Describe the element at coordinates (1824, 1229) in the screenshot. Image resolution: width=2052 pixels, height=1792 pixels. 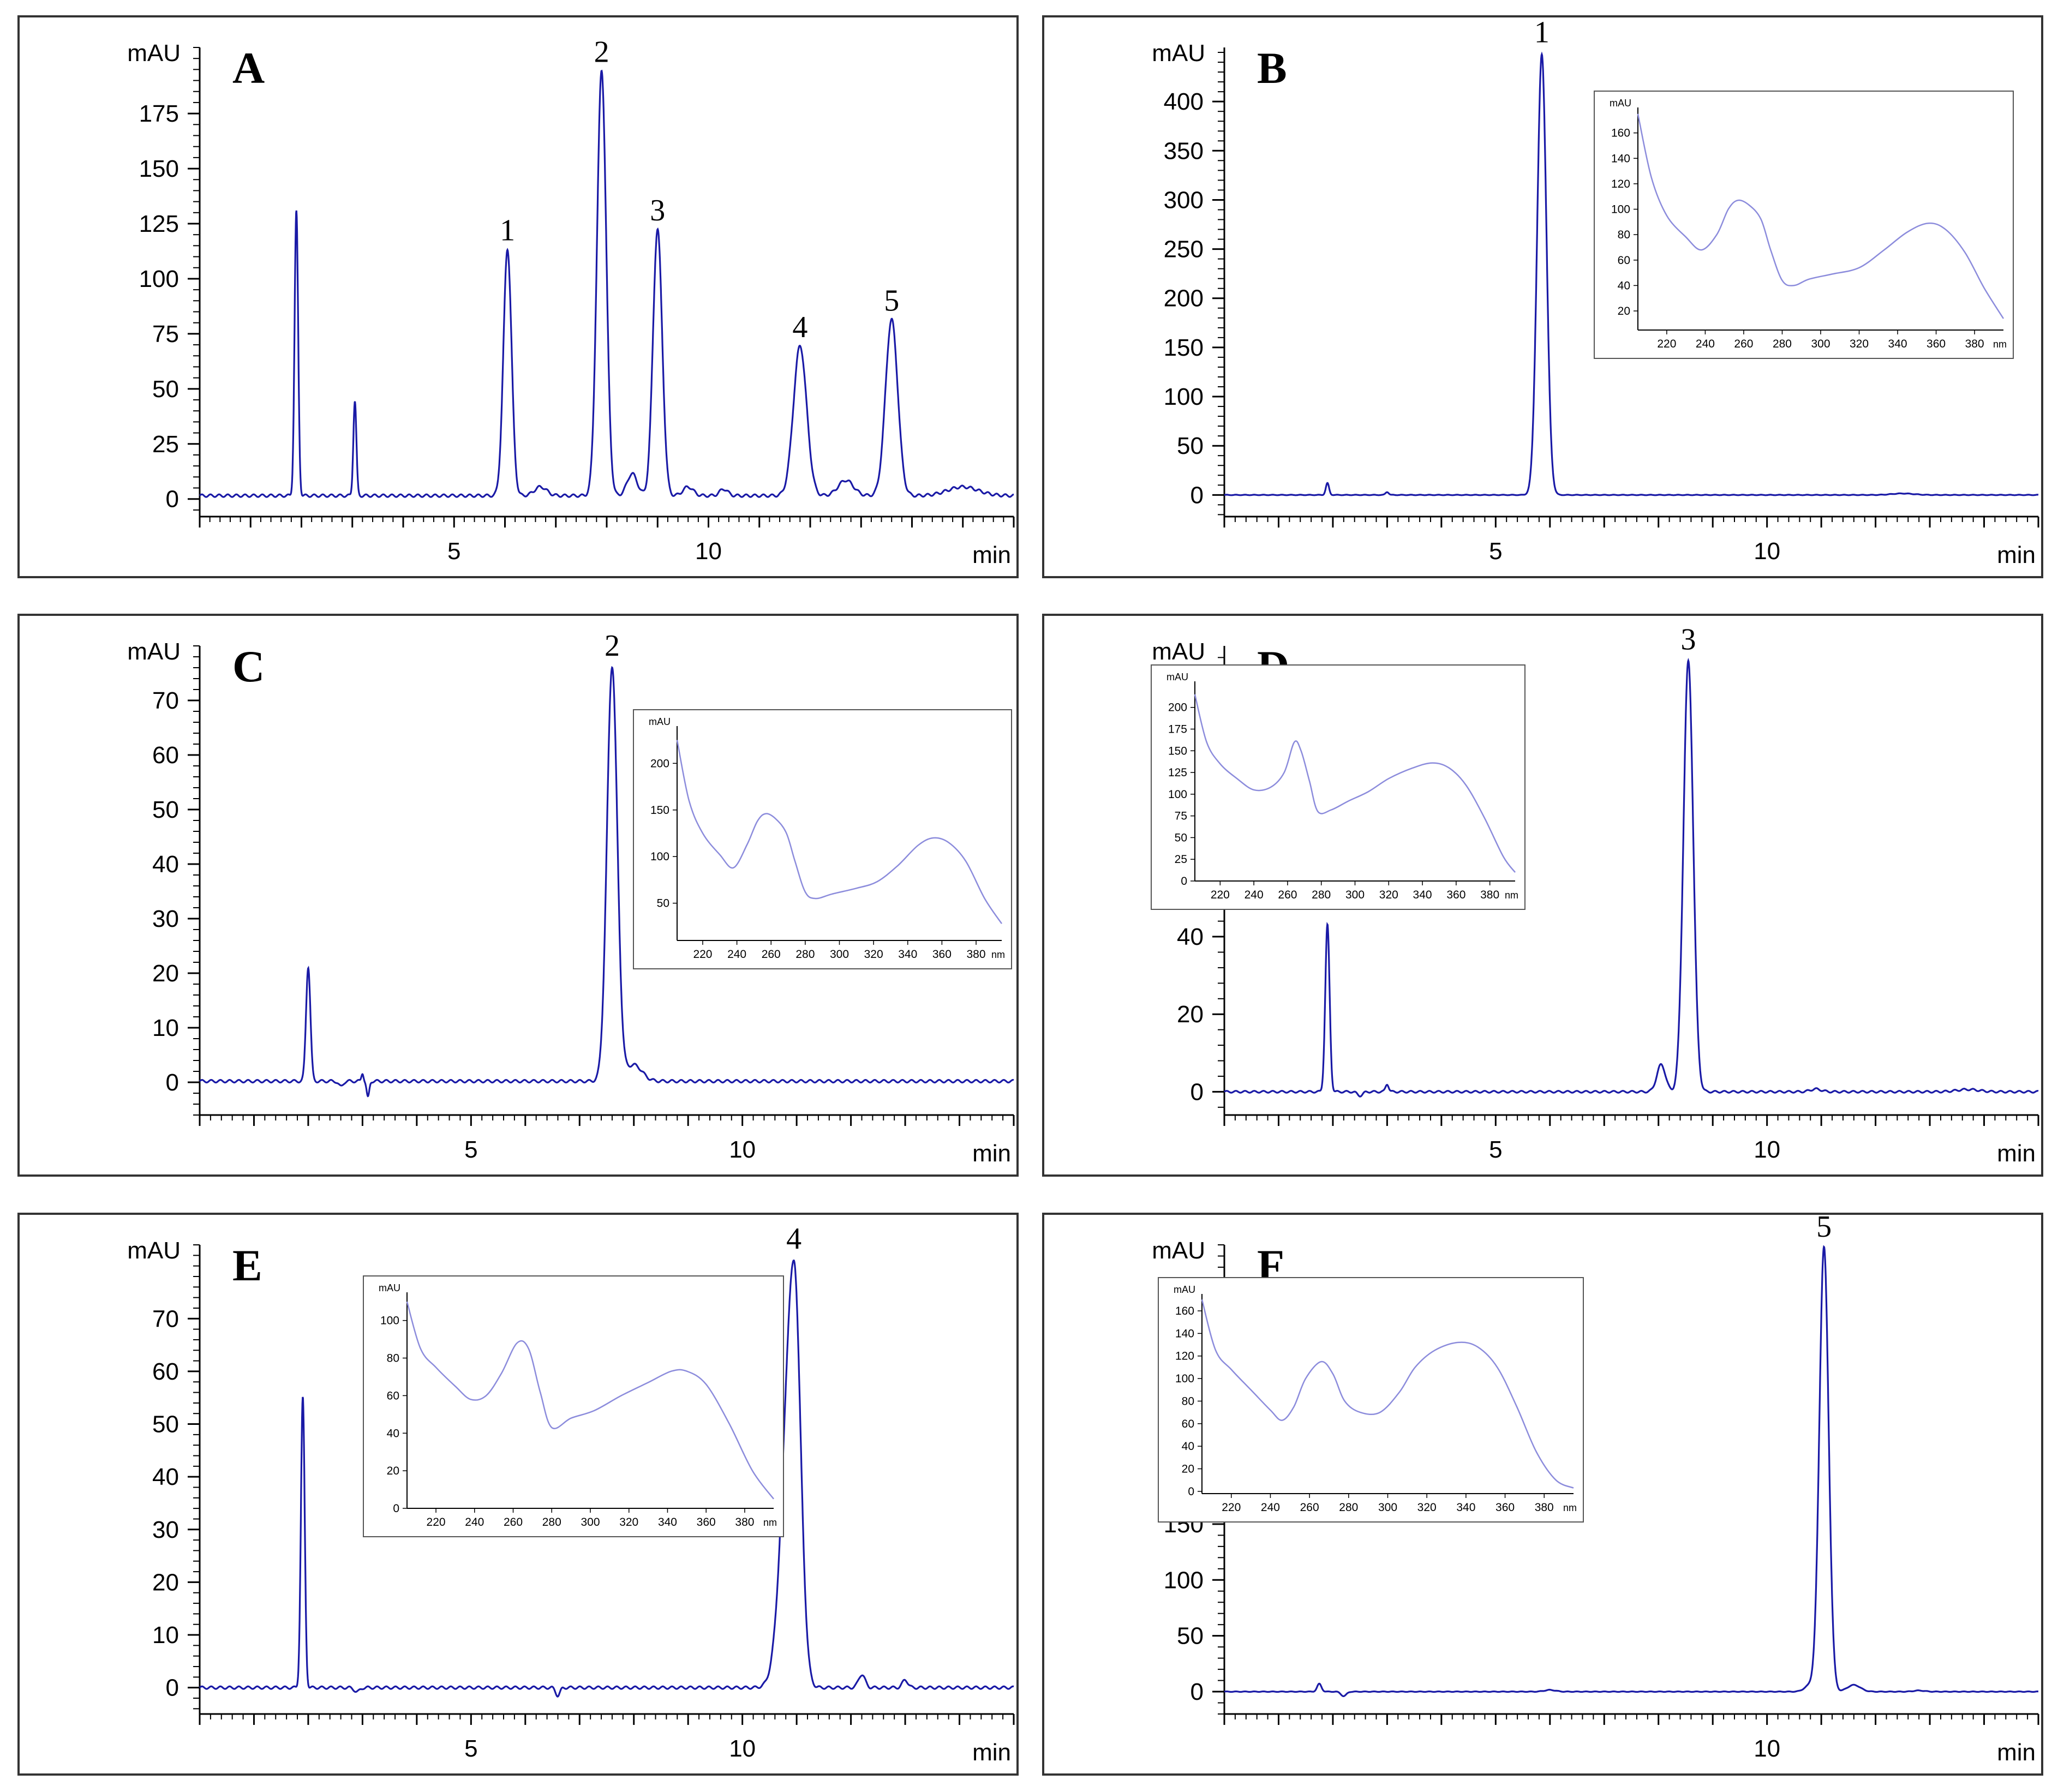
I see `peak-number-label: 5` at that location.